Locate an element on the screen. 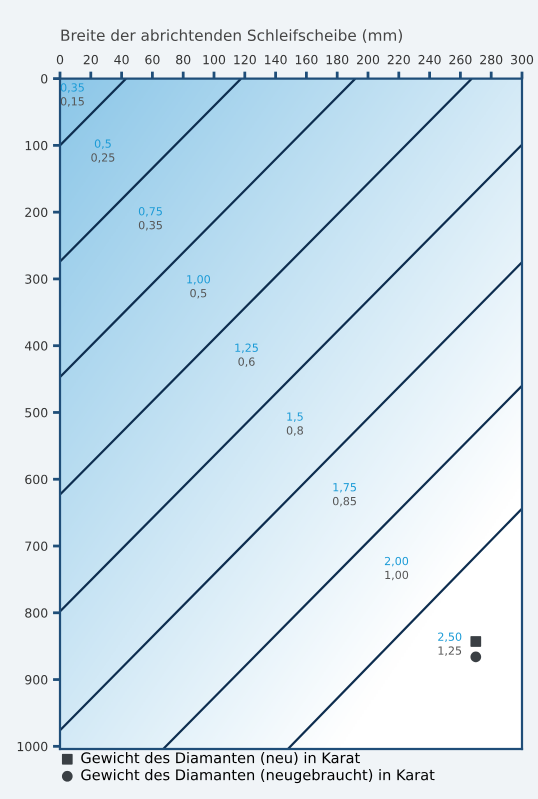 The height and width of the screenshot is (799, 538). annotation: 0,8 is located at coordinates (294, 431).